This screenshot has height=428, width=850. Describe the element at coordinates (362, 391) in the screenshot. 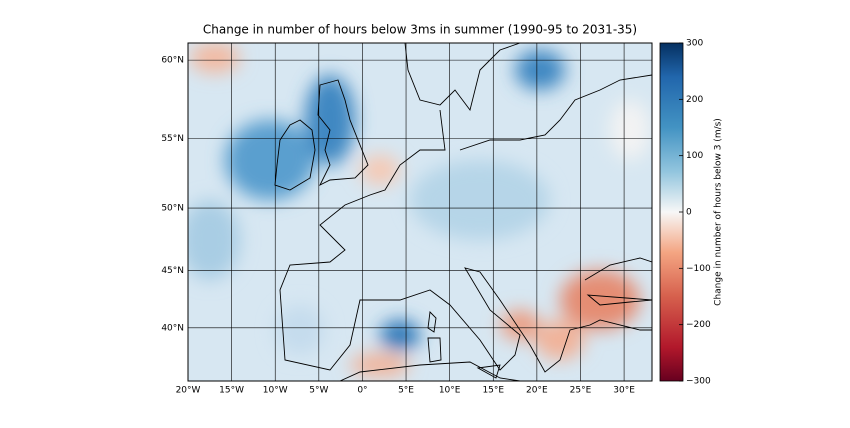

I see `lon-tick-label: 0°` at that location.